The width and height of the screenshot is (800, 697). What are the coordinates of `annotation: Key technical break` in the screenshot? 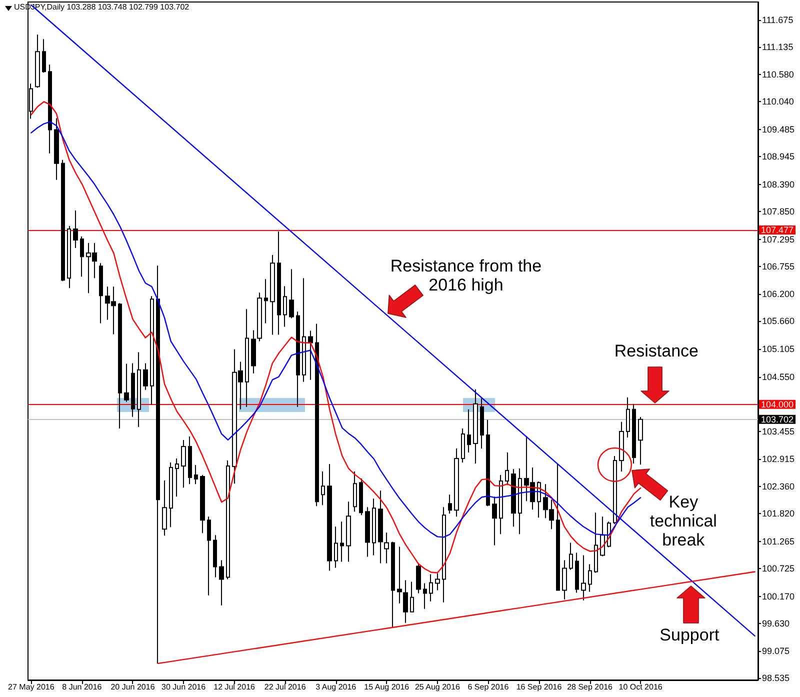 It's located at (683, 521).